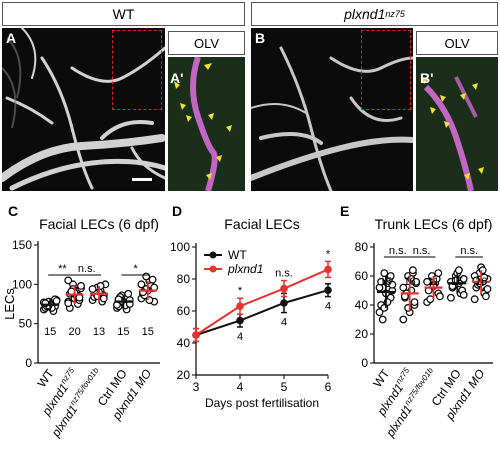 This screenshot has width=500, height=455. Describe the element at coordinates (245, 269) in the screenshot. I see `legend-label: plxnd1` at that location.